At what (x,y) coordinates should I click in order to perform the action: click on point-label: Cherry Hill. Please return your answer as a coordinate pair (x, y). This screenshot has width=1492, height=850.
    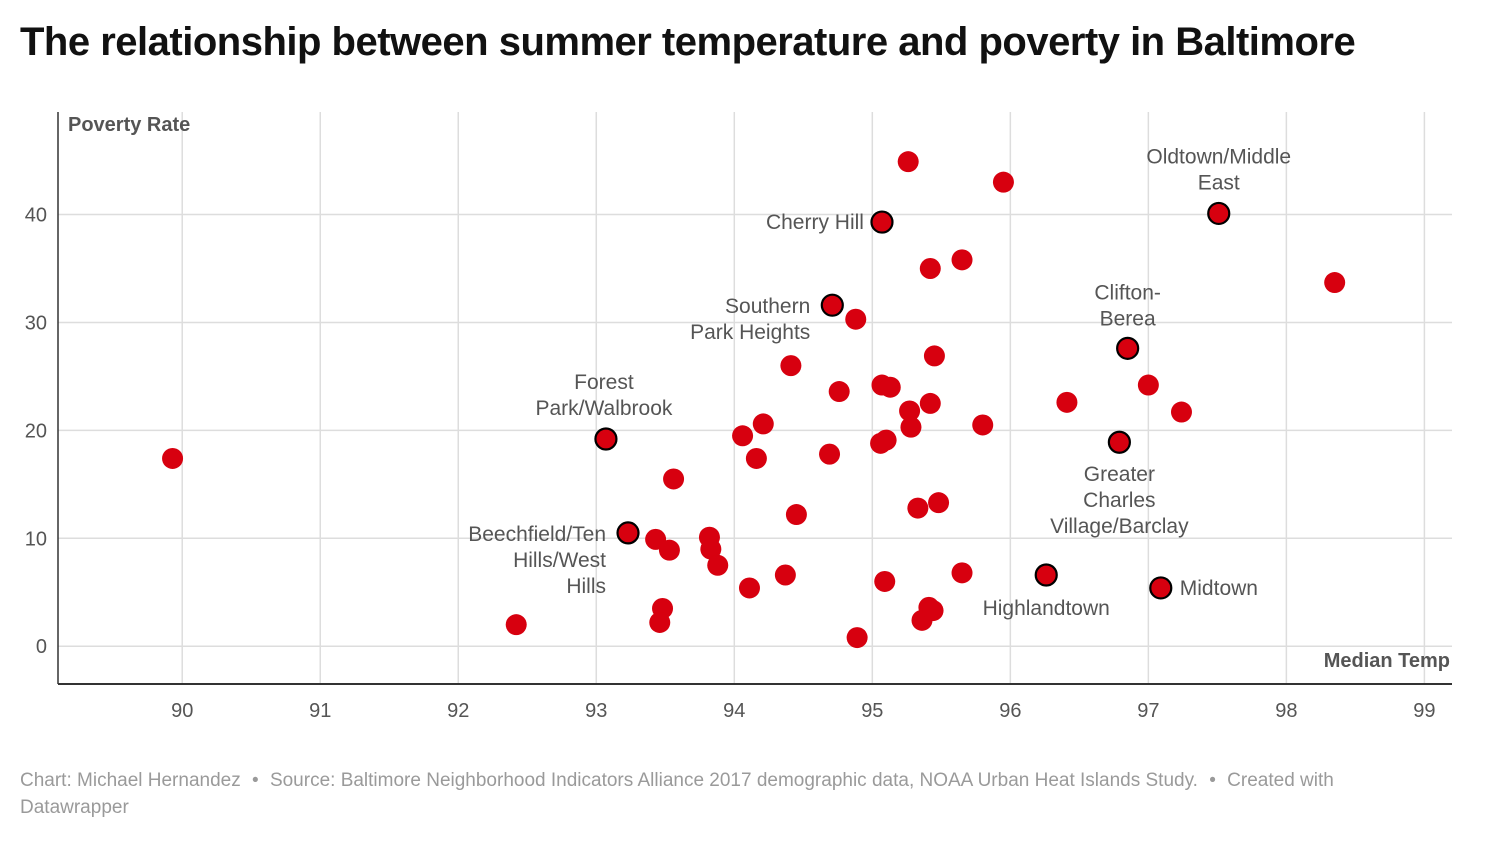
    Looking at the image, I should click on (815, 222).